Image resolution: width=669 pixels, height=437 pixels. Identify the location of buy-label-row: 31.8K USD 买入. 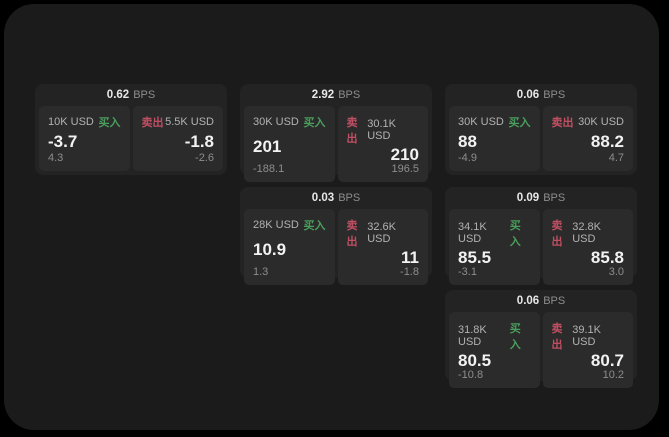
(494, 336).